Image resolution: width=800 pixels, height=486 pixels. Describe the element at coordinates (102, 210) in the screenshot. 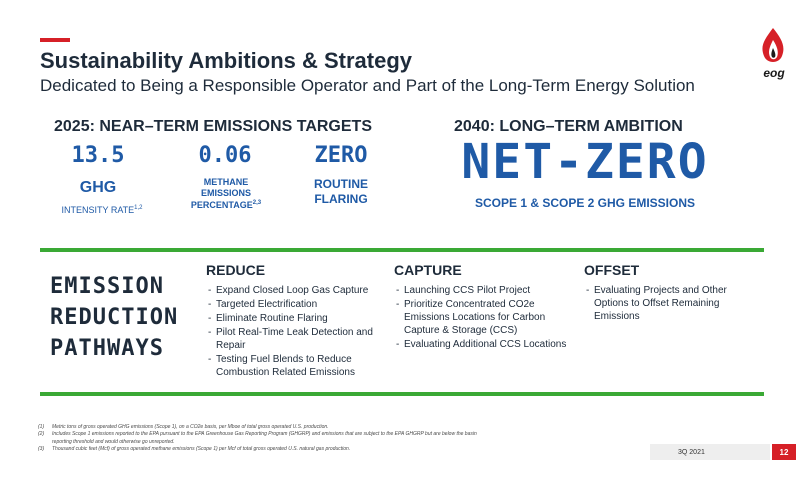

I see `intensity-rate-label: INTENSITY RATE1,2` at that location.